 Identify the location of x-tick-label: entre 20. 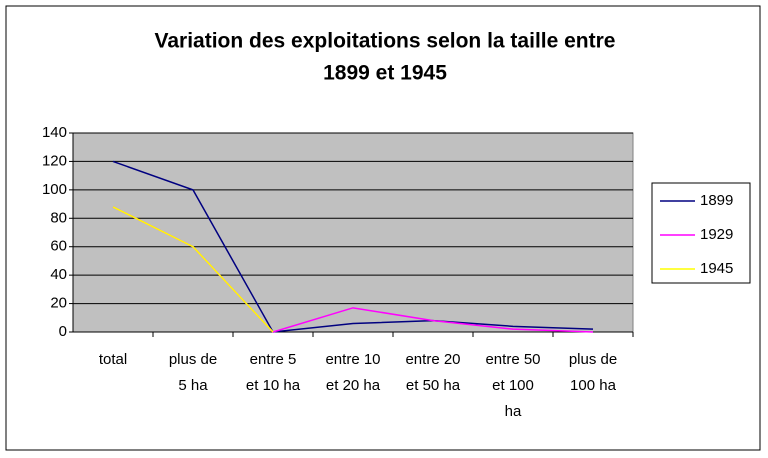
(432, 359).